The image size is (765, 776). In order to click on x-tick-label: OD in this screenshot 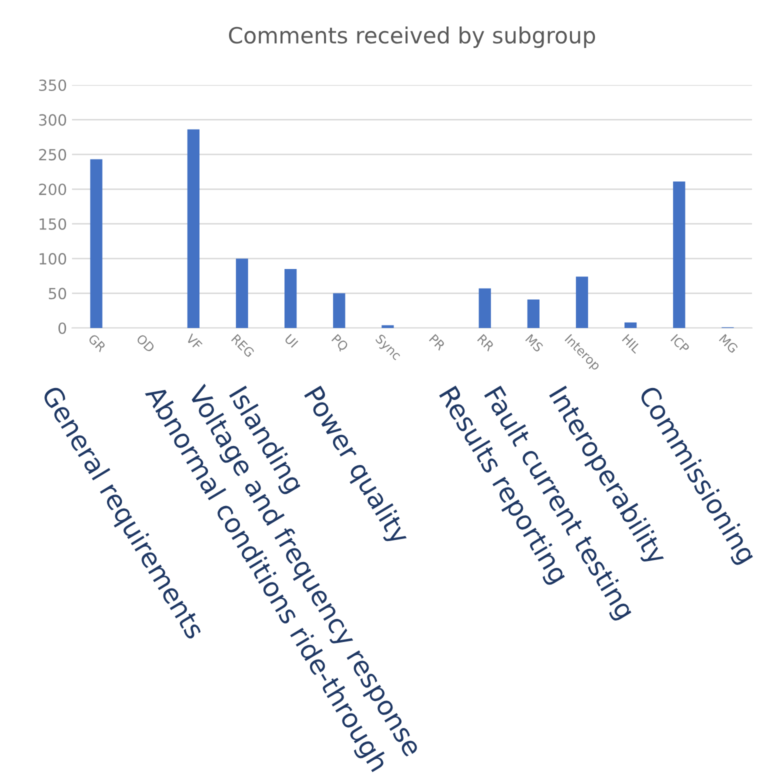, I will do `click(146, 343)`.